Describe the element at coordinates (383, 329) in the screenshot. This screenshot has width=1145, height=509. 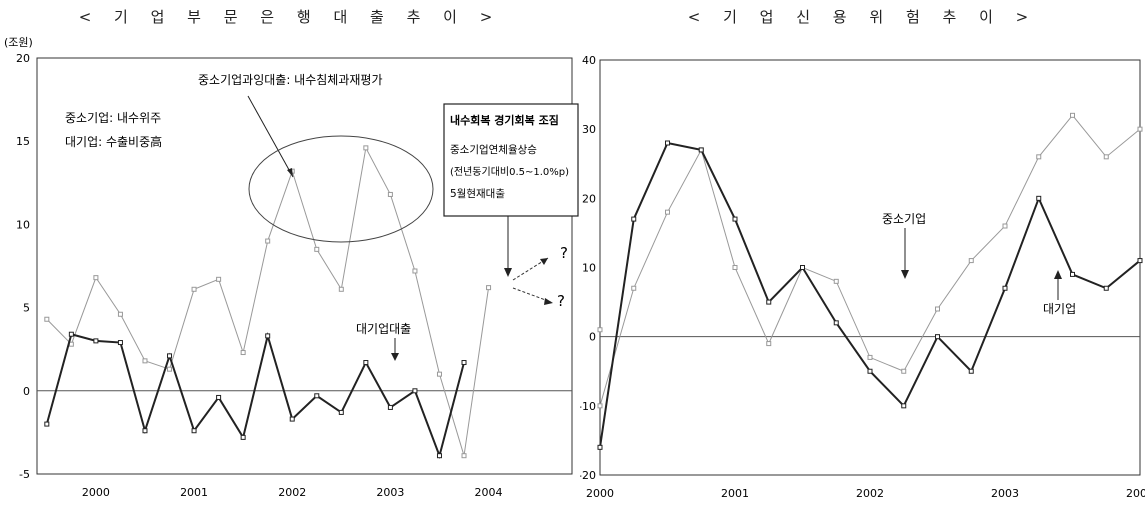
I see `annotation-large-loan: 대기업대출` at that location.